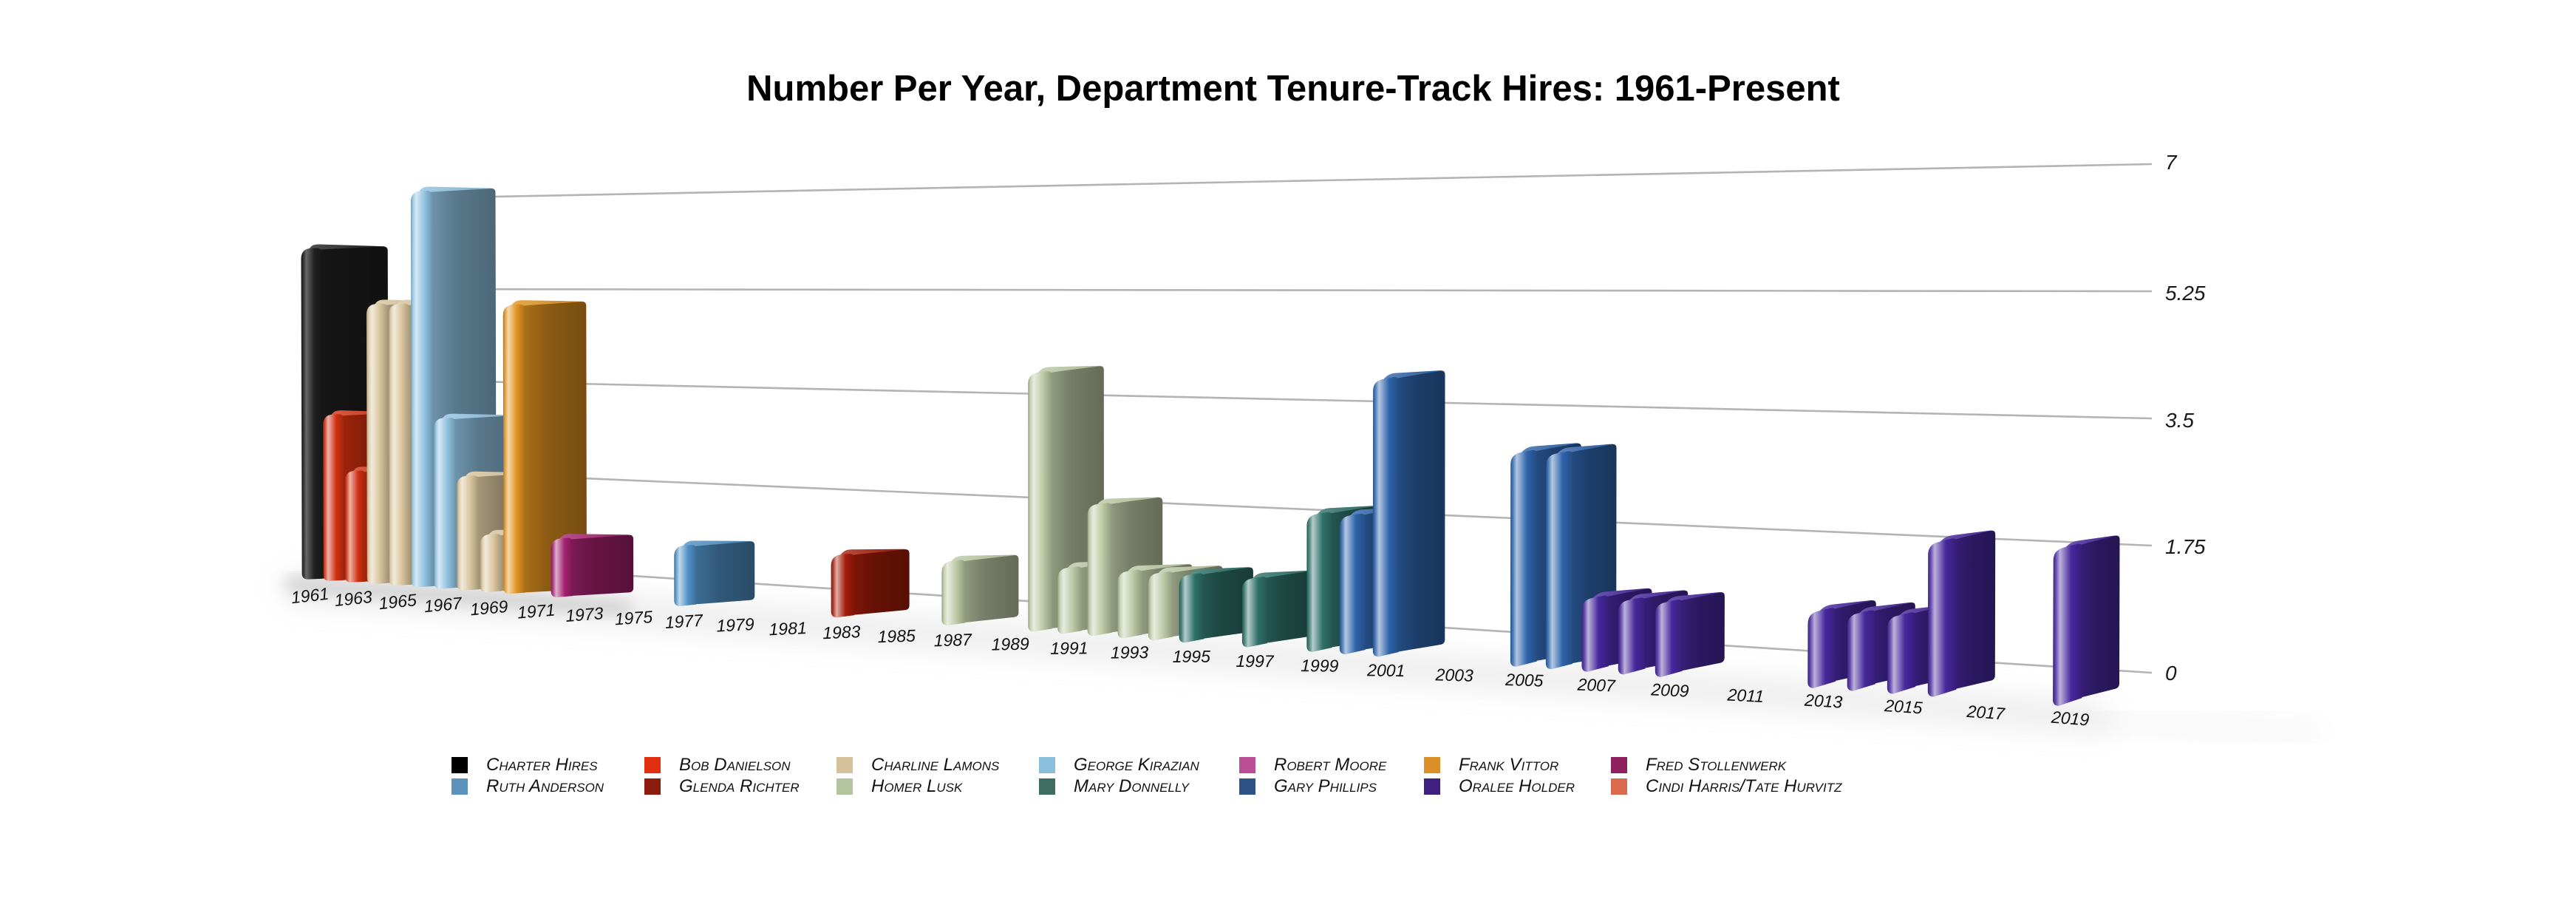  Describe the element at coordinates (1255, 661) in the screenshot. I see `svg-text: 1997` at that location.